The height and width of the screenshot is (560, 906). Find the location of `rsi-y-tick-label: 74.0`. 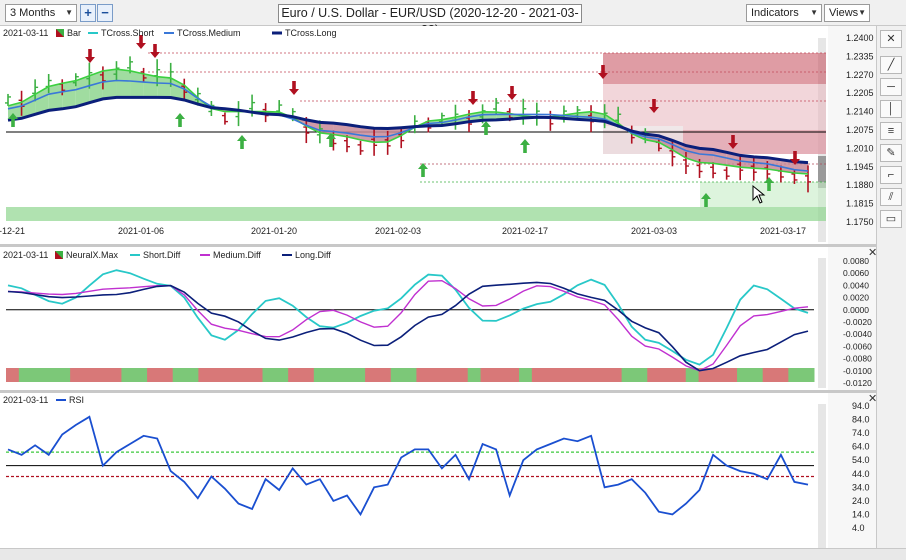

rsi-y-tick-label: 74.0 is located at coordinates (861, 433).